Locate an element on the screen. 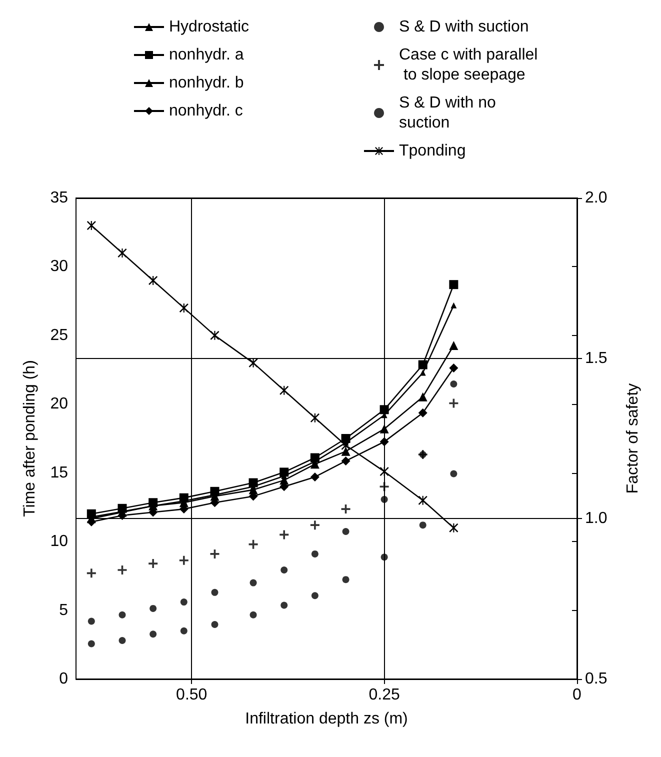  y-tick-label: 25 is located at coordinates (59, 335).